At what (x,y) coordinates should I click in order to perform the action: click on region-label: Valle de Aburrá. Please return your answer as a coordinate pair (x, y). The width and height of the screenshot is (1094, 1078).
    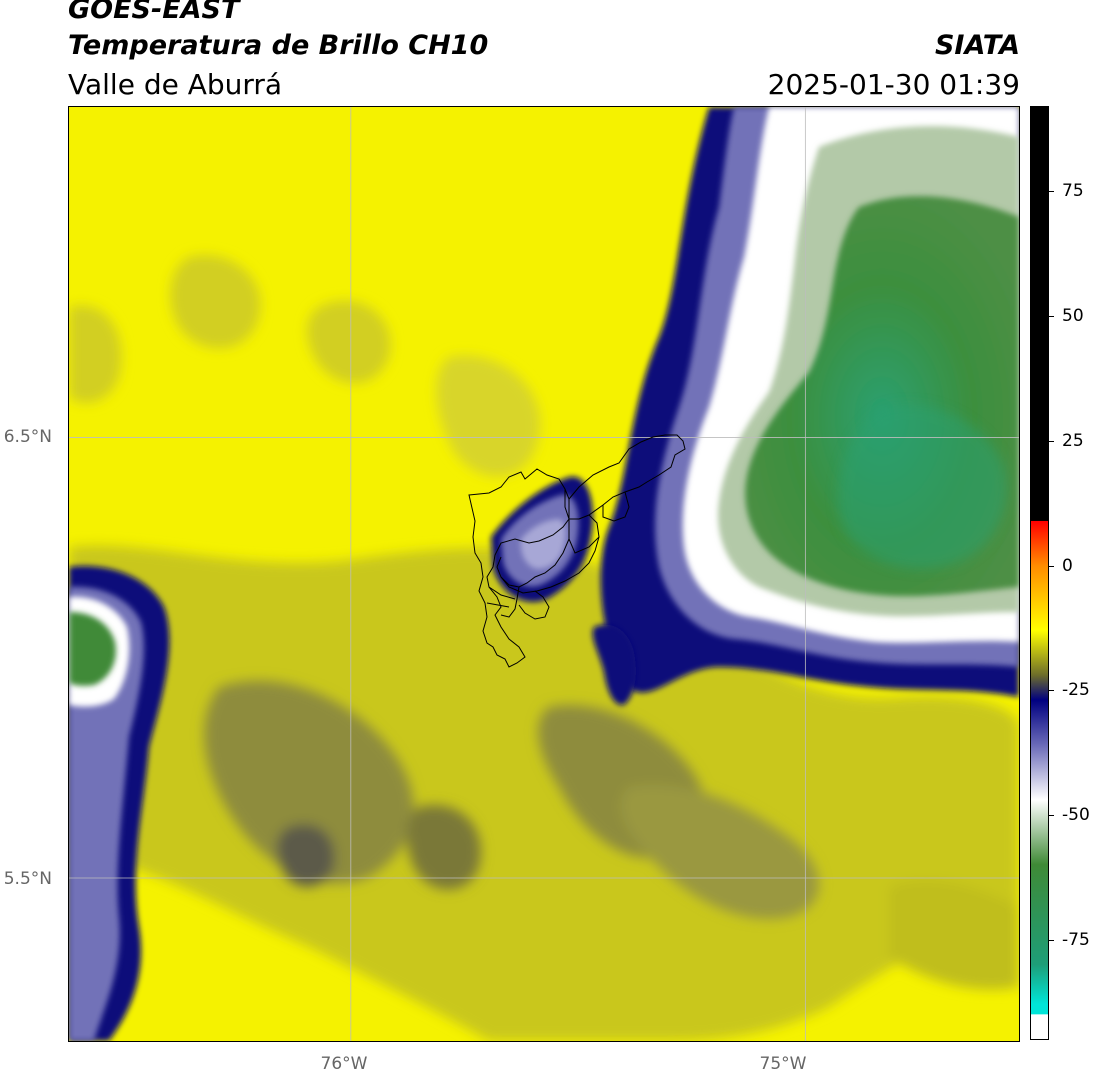
    Looking at the image, I should click on (175, 84).